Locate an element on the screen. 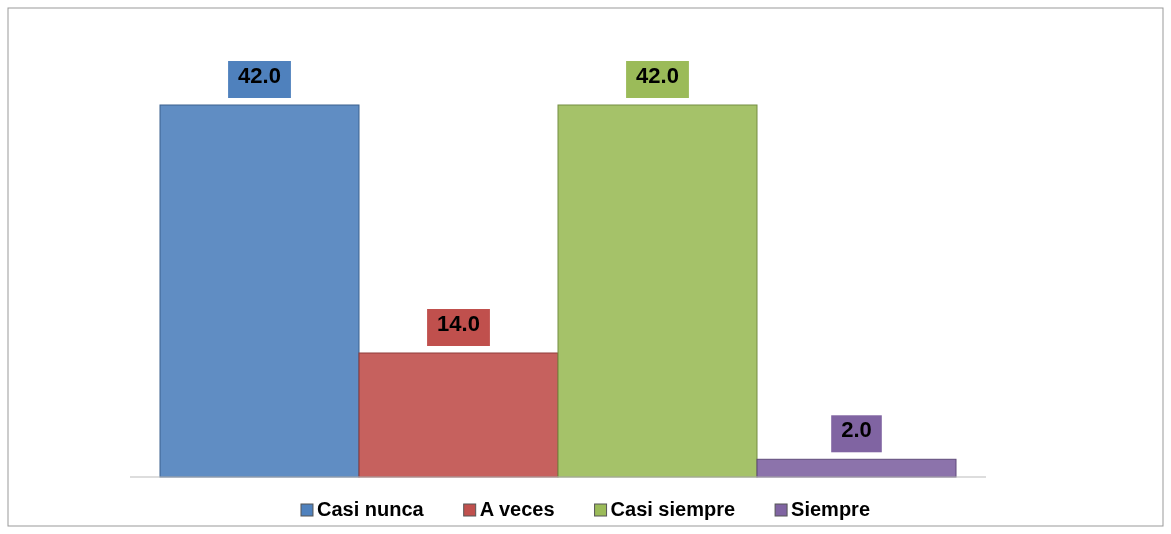  legend-label: Casi nunca is located at coordinates (370, 509).